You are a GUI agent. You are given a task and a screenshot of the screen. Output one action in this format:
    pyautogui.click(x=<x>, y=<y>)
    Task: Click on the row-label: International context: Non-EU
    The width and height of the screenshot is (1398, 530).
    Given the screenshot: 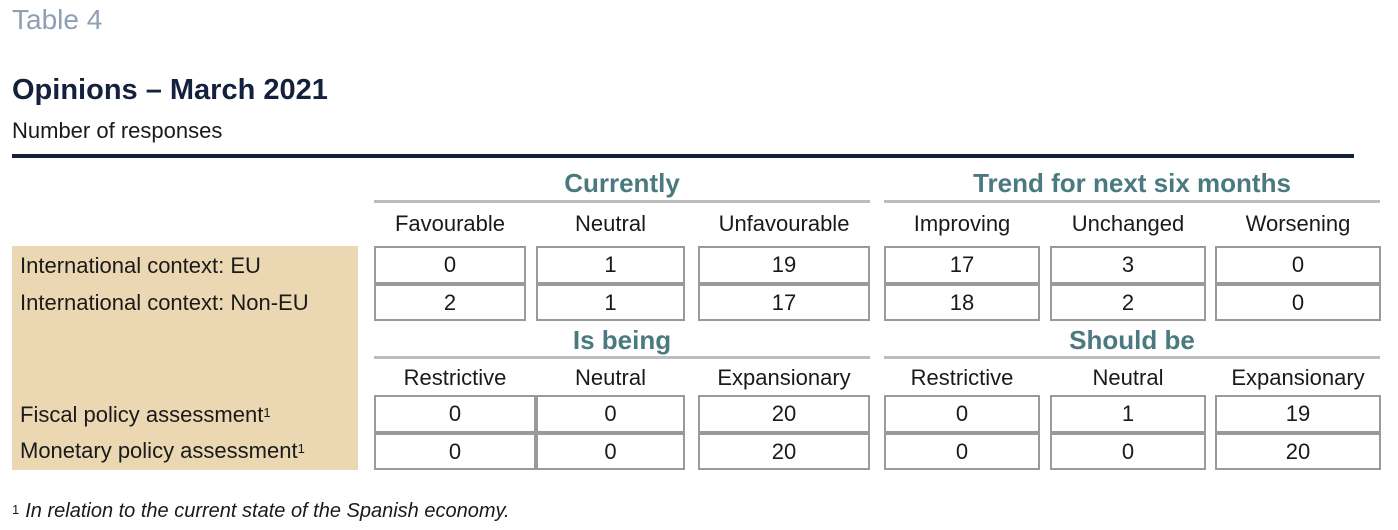 What is the action you would take?
    pyautogui.click(x=164, y=302)
    